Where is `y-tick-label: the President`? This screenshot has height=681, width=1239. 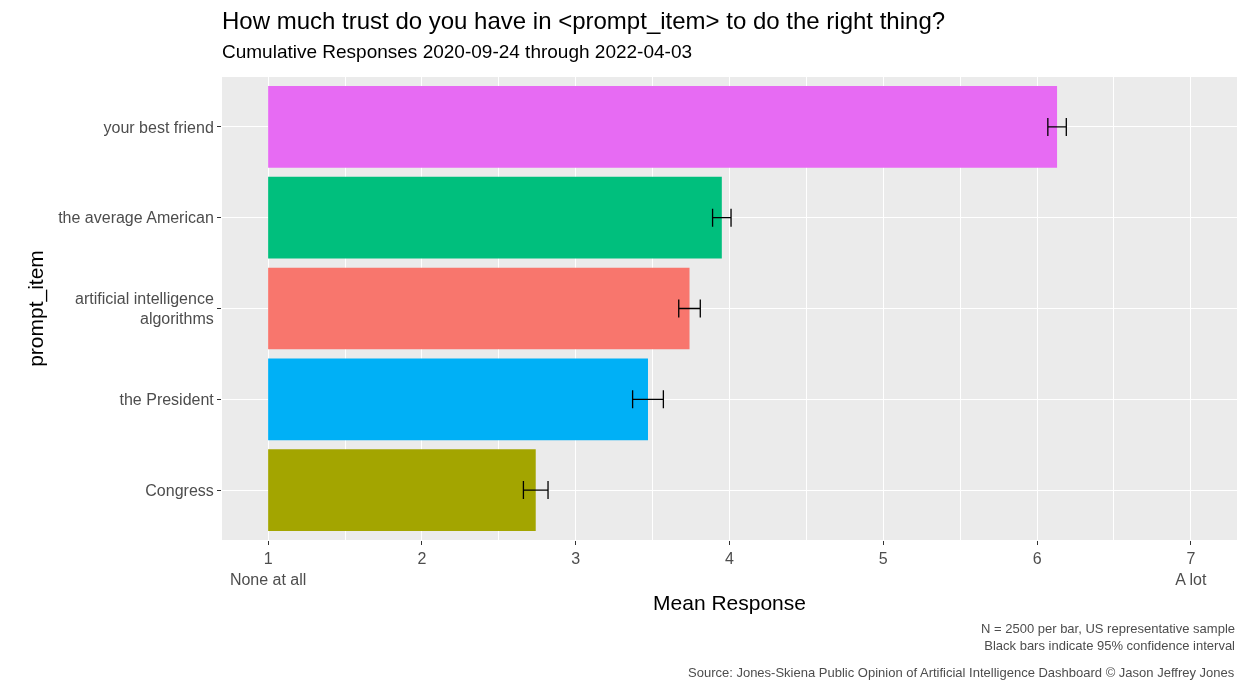 y-tick-label: the President is located at coordinates (167, 399).